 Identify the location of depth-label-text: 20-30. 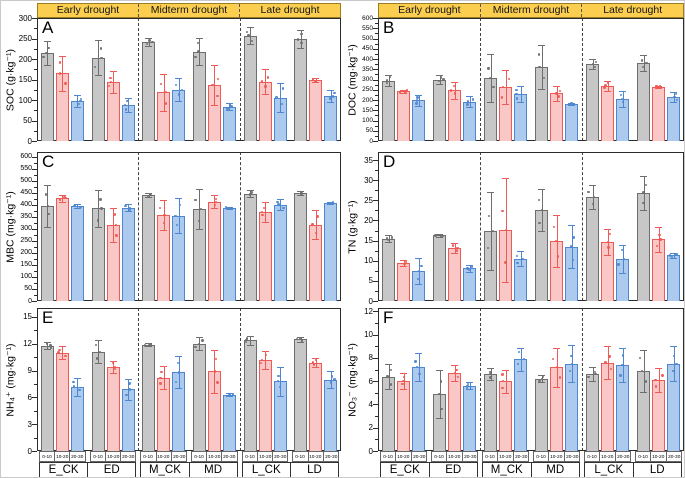
(229, 456).